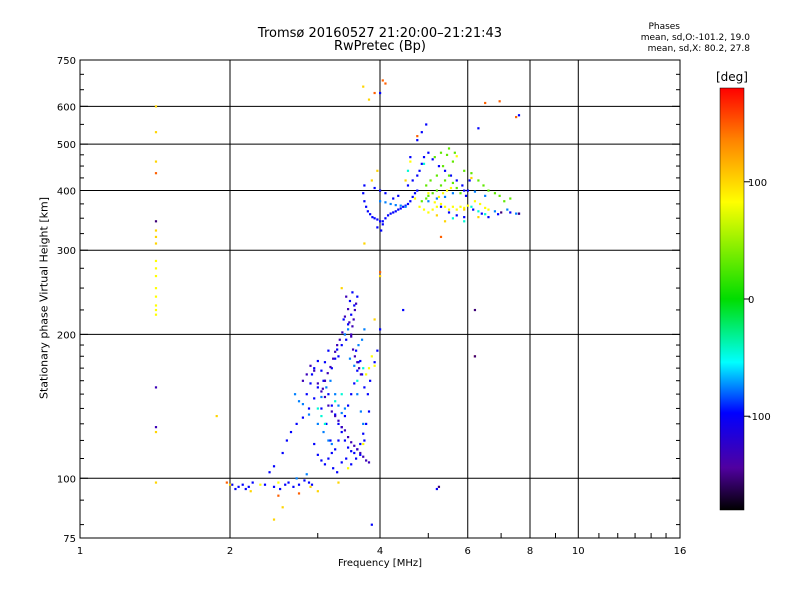 This screenshot has height=600, width=800. What do you see at coordinates (66, 145) in the screenshot?
I see `y-tick-label: 500` at bounding box center [66, 145].